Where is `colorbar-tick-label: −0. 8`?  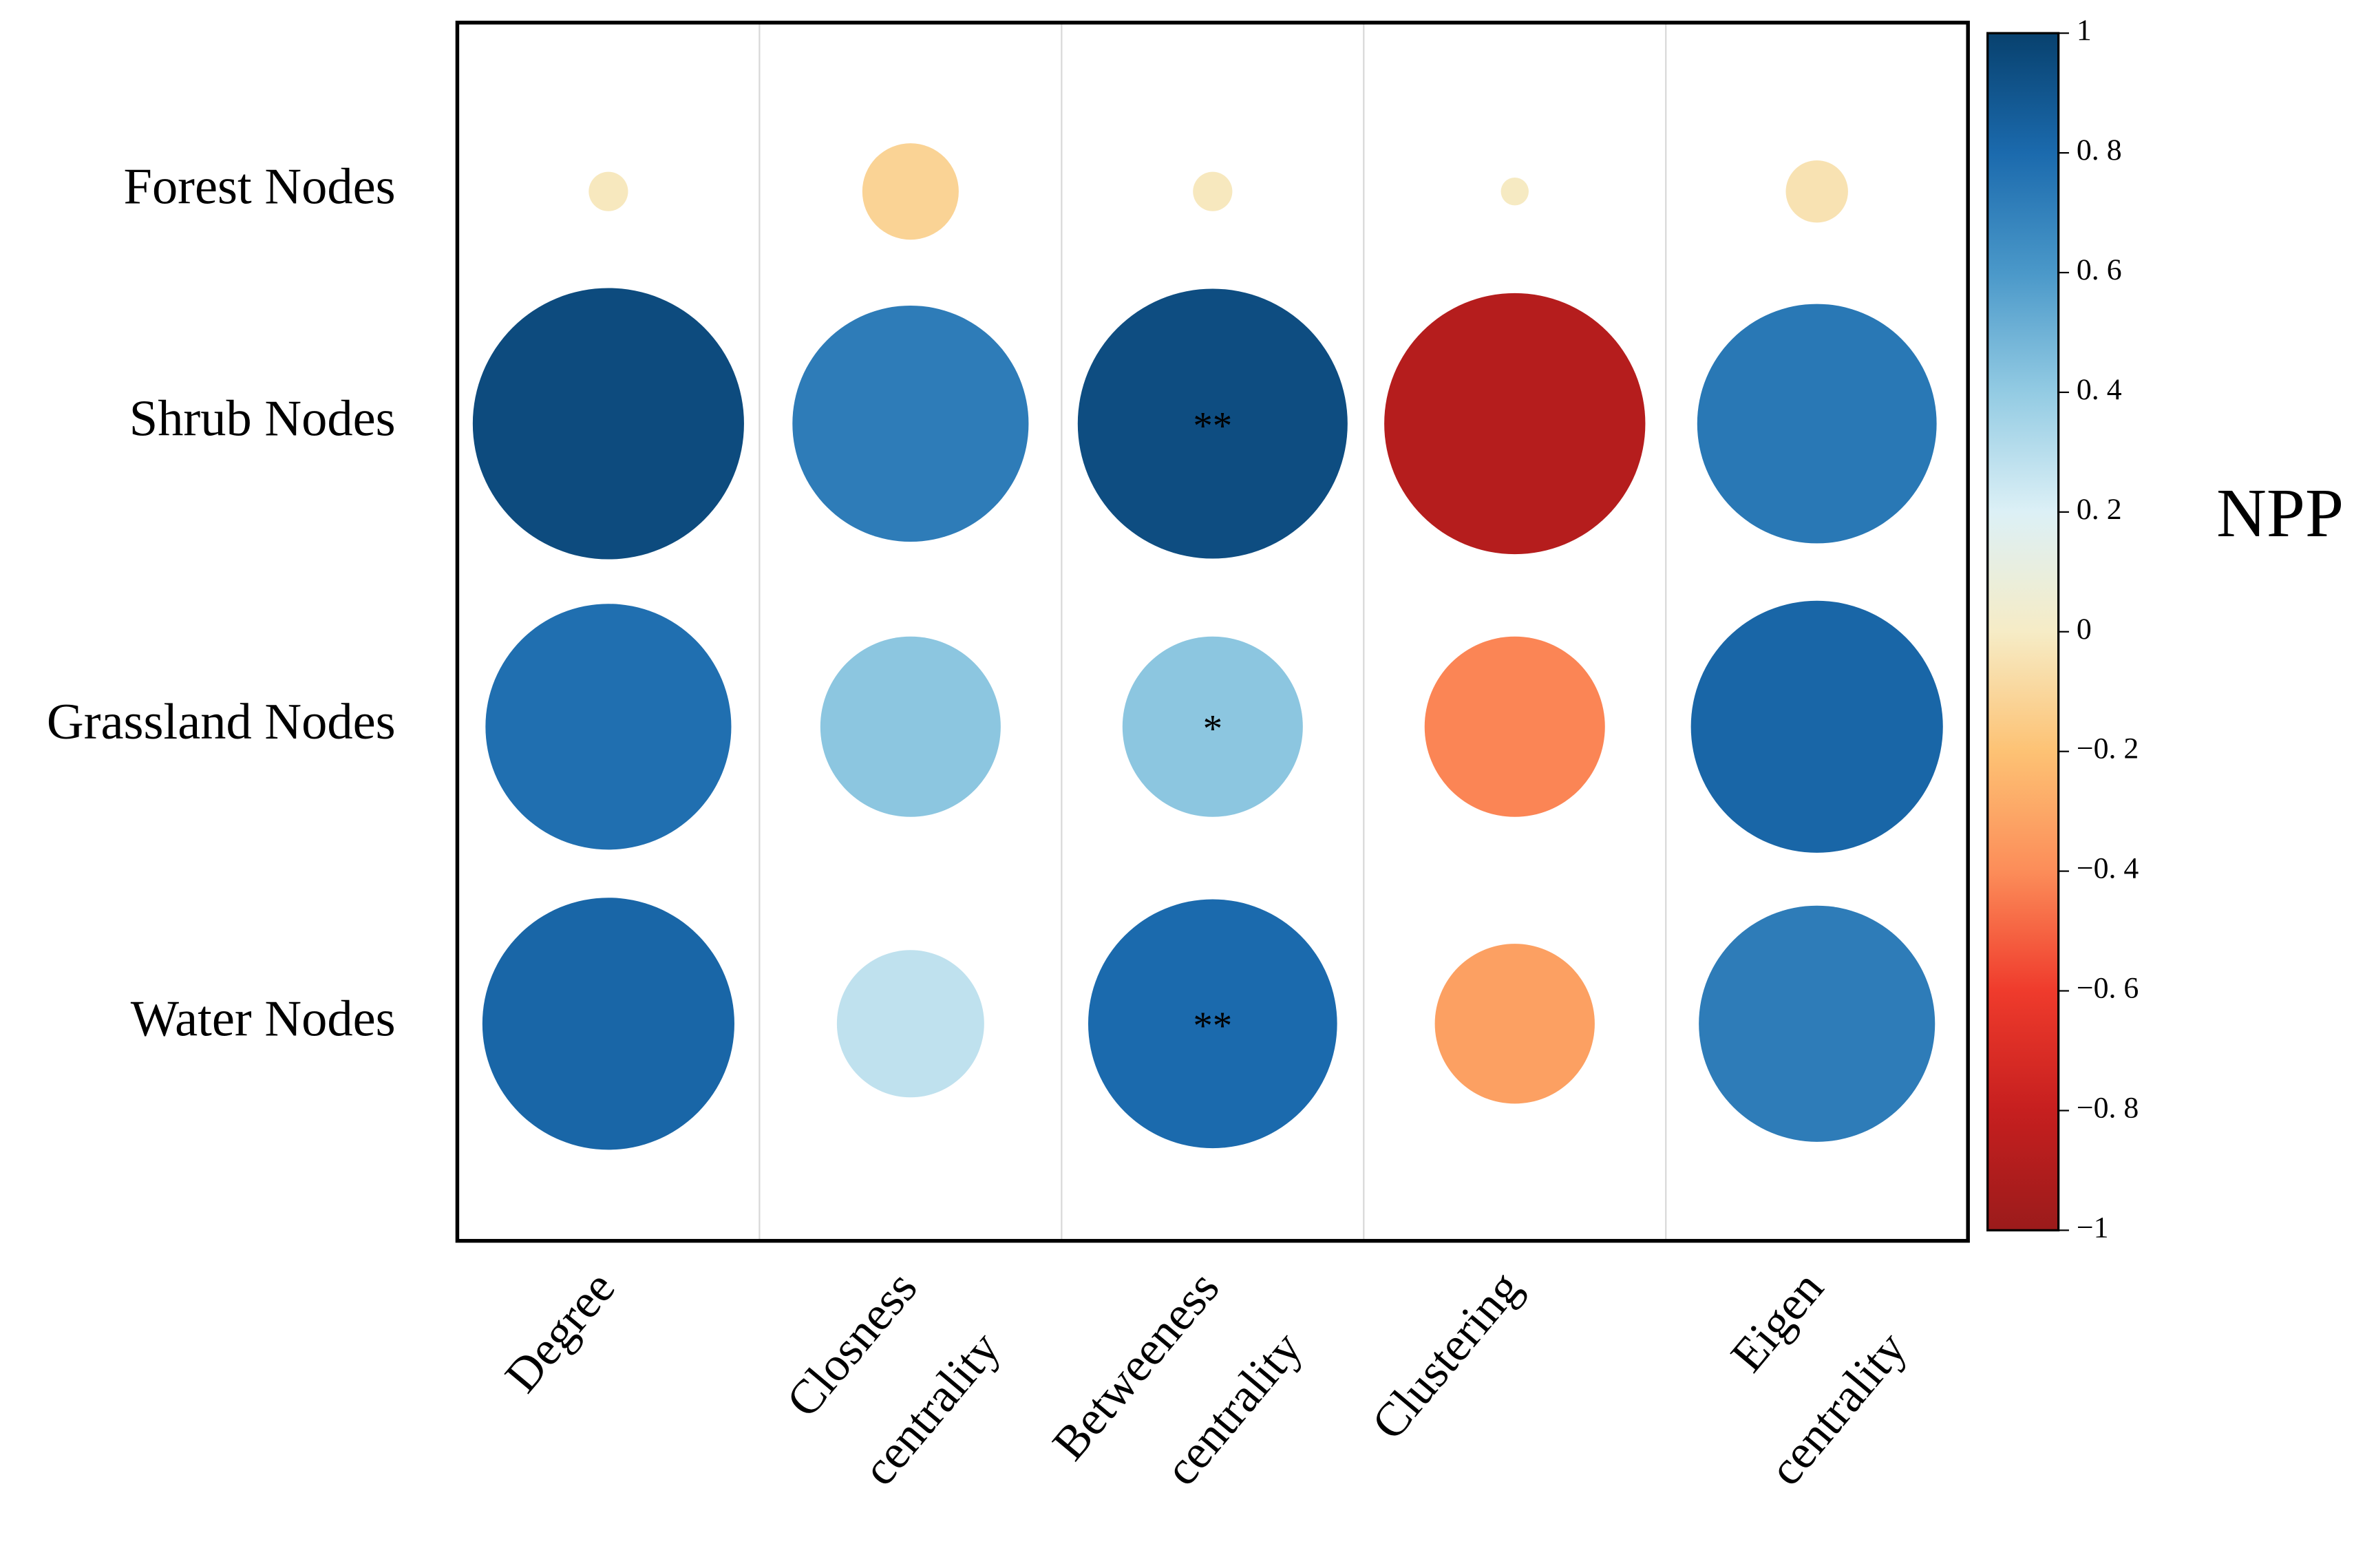
colorbar-tick-label: −0. 8 is located at coordinates (2108, 1107).